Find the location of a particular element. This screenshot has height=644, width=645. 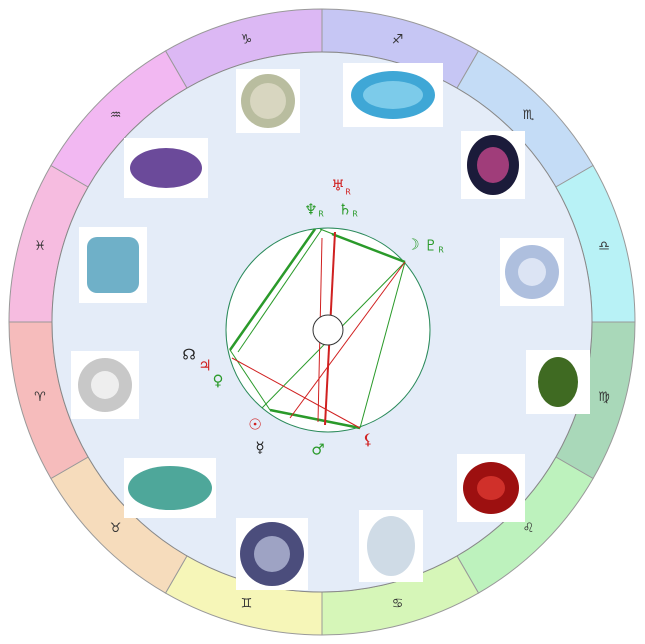

sign-label: ♊ is located at coordinates (247, 604).